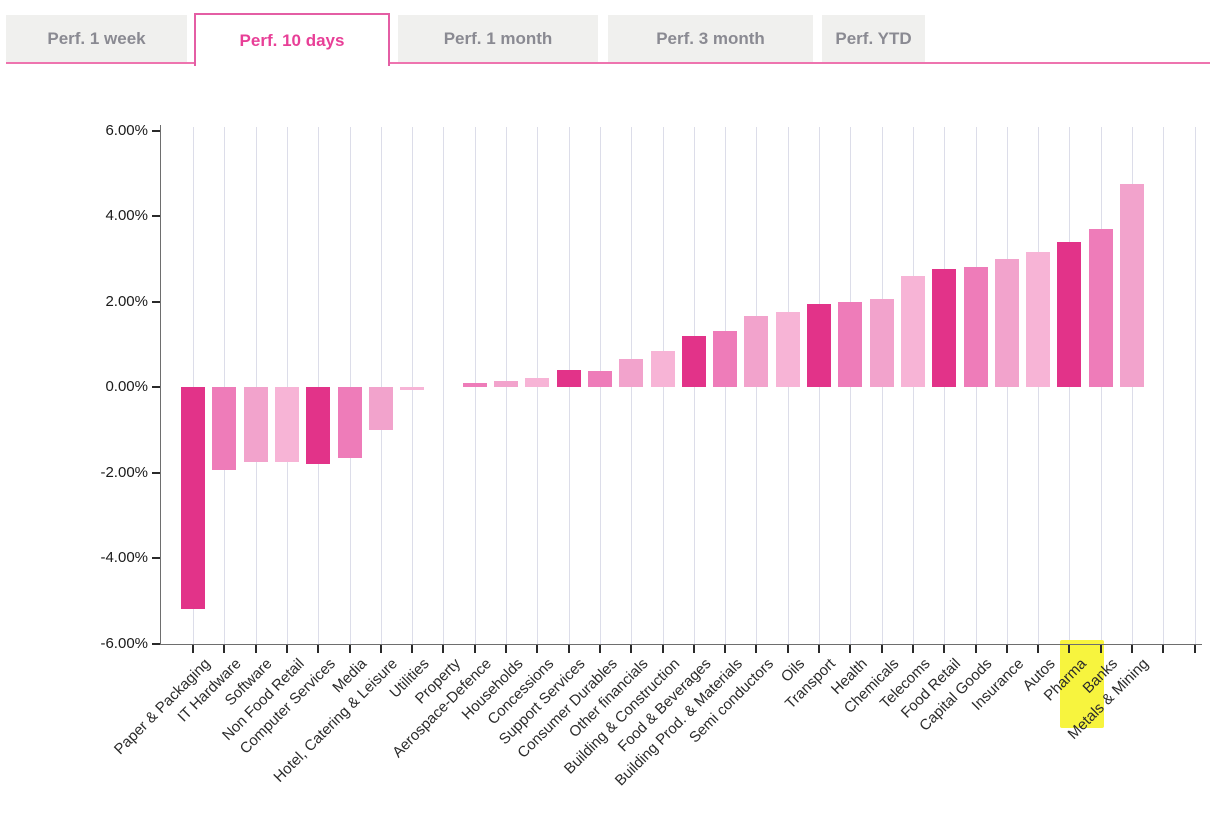 This screenshot has width=1210, height=834. Describe the element at coordinates (1006, 322) in the screenshot. I see `bar-insurance` at that location.